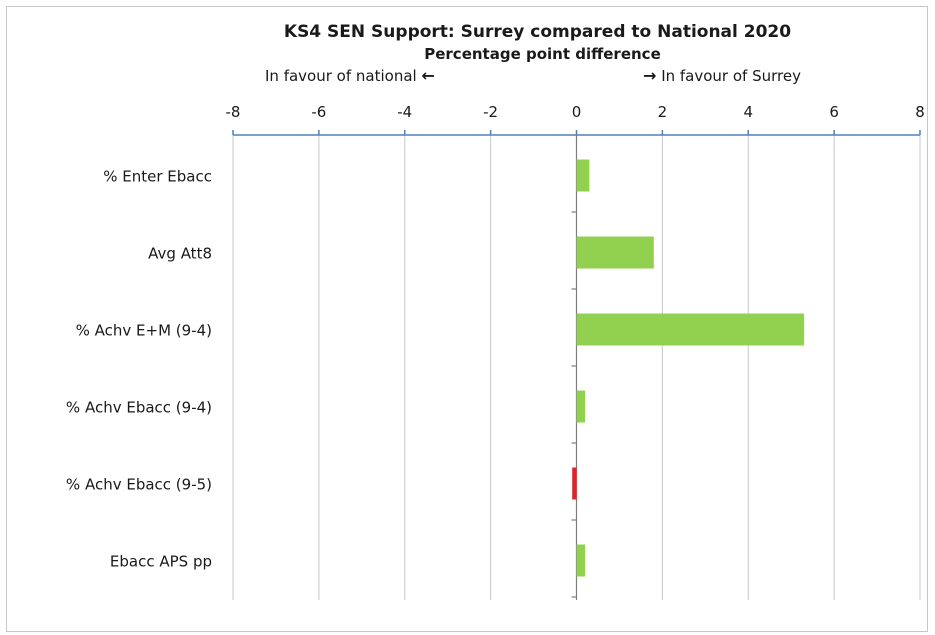 This screenshot has width=935, height=635. I want to click on annotation-left-text: In favour of national, so click(341, 76).